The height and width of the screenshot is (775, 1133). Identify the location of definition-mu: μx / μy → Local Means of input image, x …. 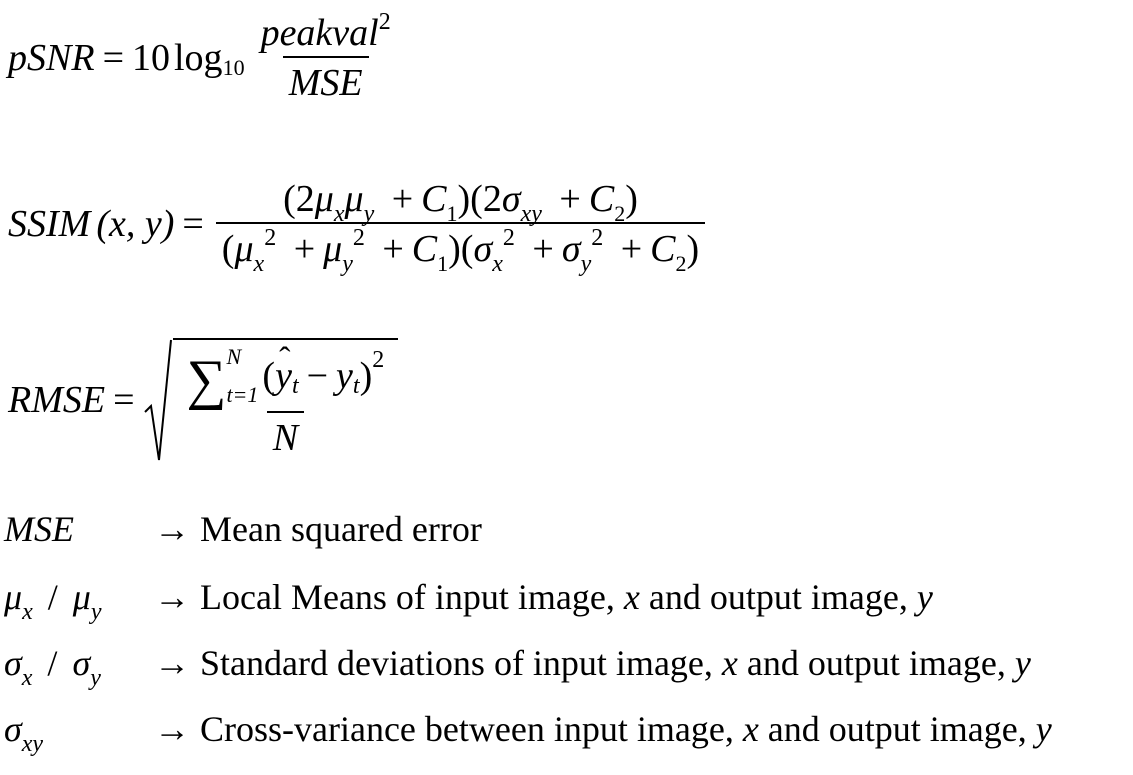
(468, 600).